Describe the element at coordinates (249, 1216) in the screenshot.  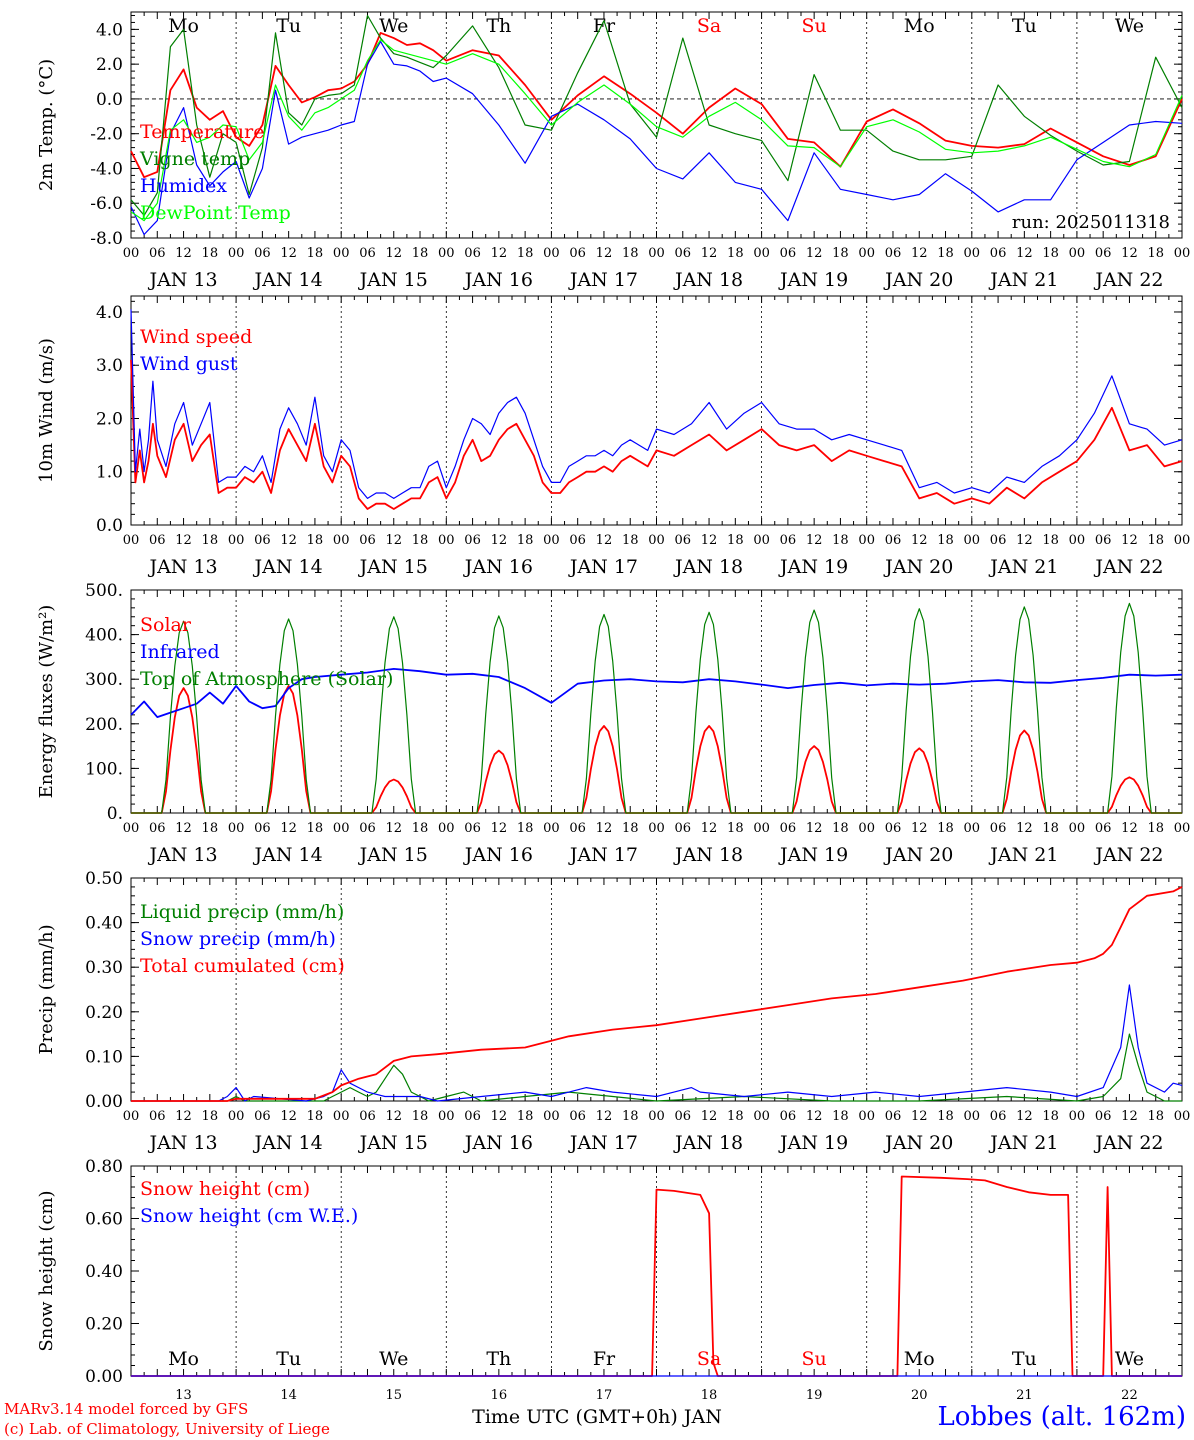
I see `legend-entry: Snow height (cm W.E.)` at that location.